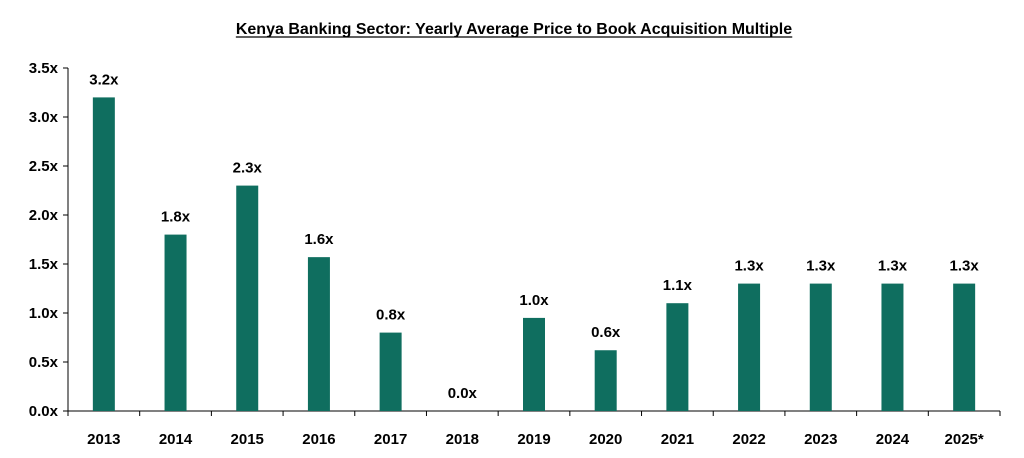 The height and width of the screenshot is (458, 1024). Describe the element at coordinates (44, 411) in the screenshot. I see `y-tick-label: 0.0x` at that location.